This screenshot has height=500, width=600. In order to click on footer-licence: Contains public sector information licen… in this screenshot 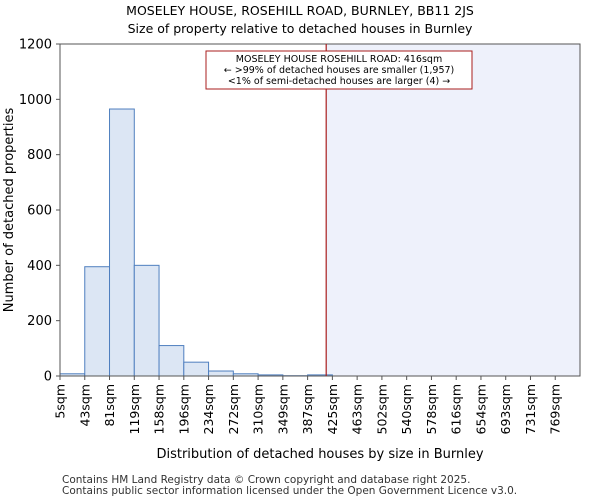, I will do `click(290, 491)`.